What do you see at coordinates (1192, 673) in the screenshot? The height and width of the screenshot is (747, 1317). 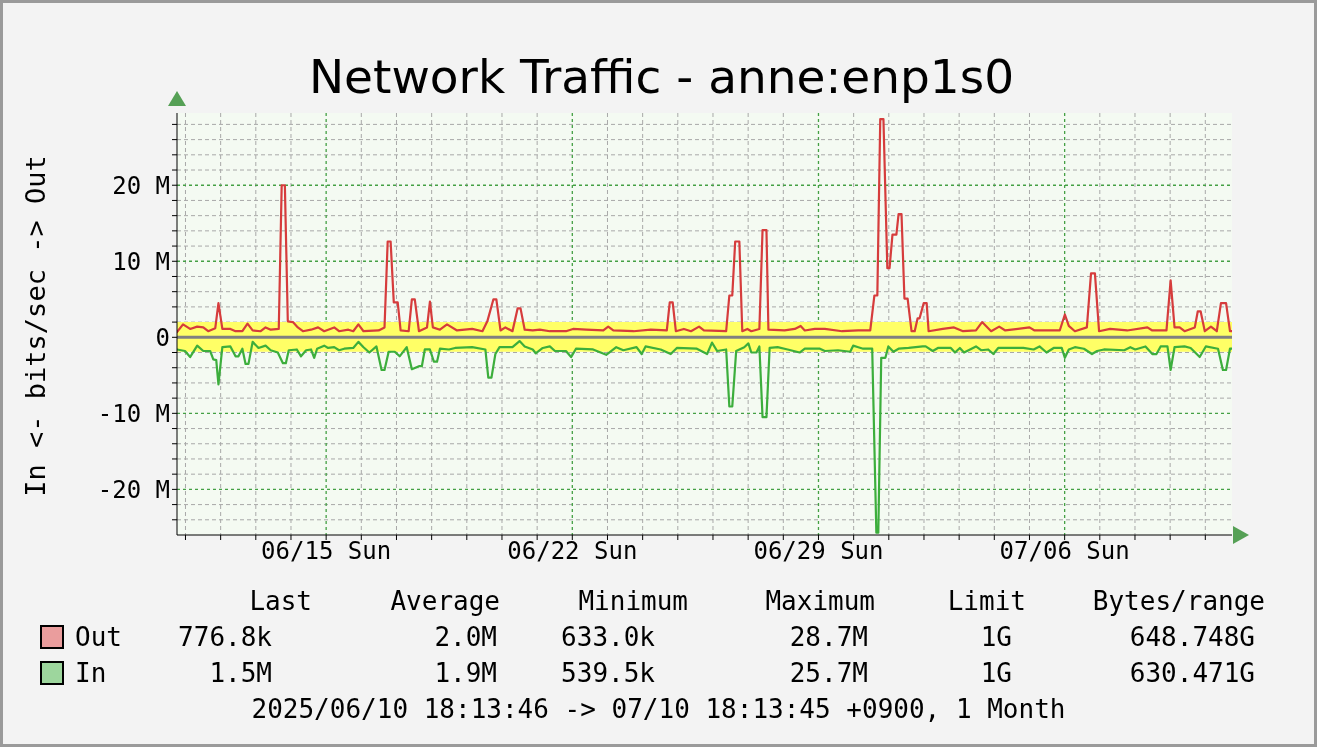 I see `text: 630.471G` at bounding box center [1192, 673].